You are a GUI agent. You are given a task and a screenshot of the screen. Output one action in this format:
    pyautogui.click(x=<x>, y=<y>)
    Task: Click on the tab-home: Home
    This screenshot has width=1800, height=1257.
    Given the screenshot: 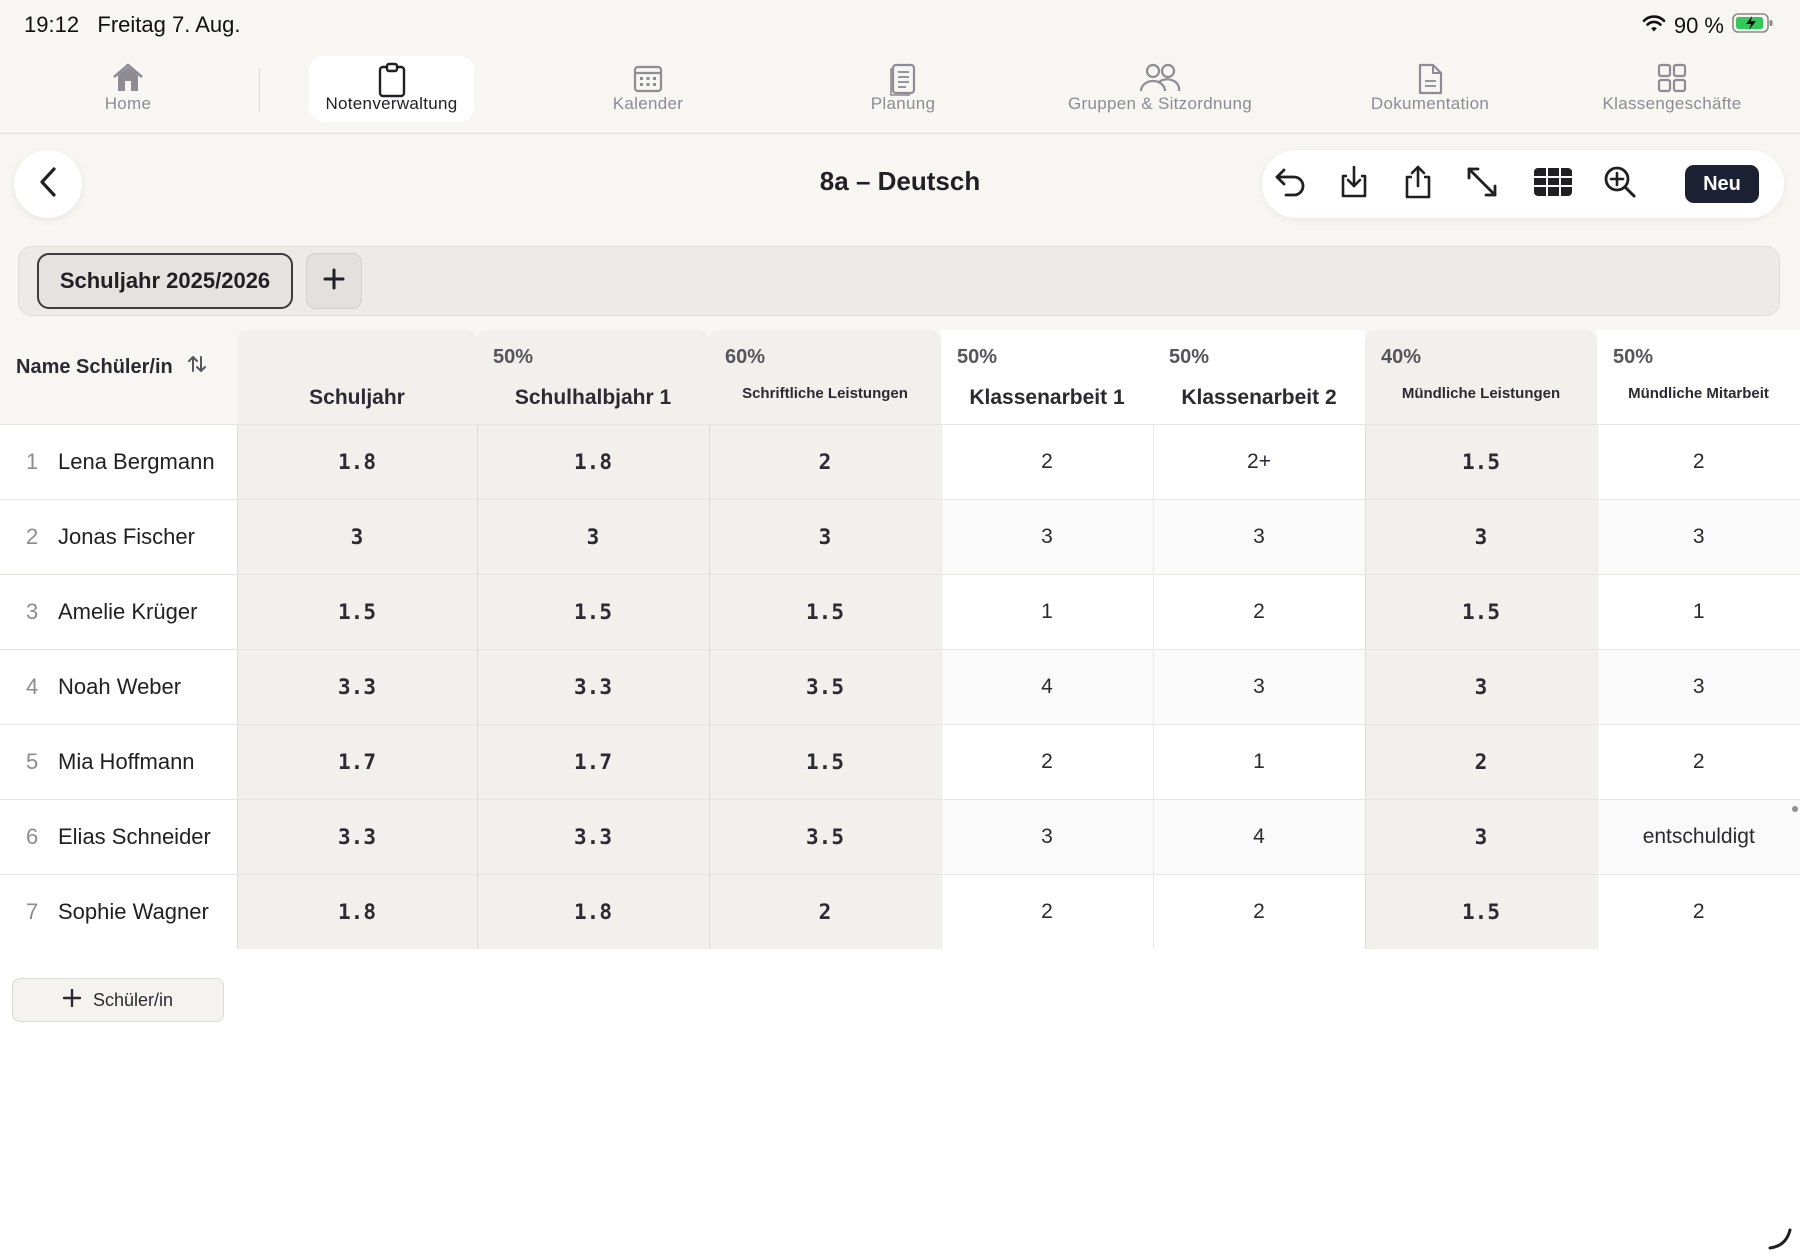 What is the action you would take?
    pyautogui.click(x=128, y=89)
    